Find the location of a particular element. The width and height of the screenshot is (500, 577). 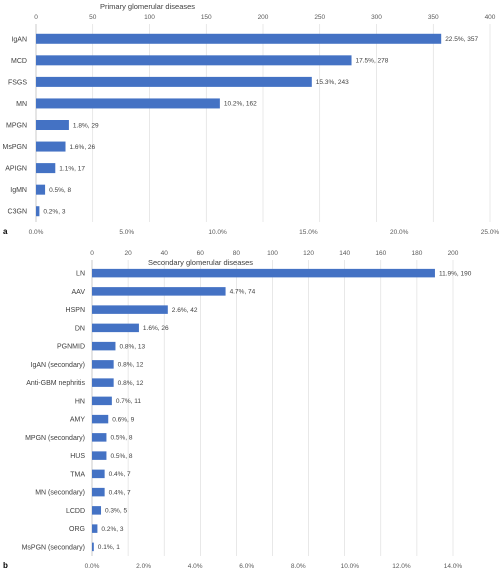

data-label: 0.7%, 11 is located at coordinates (129, 401).